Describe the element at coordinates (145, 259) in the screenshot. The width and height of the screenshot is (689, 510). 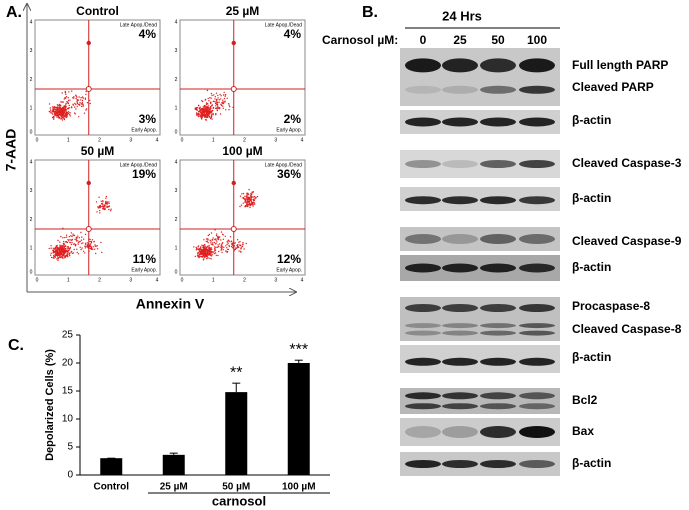
I see `quadrant-percent: 11%` at that location.